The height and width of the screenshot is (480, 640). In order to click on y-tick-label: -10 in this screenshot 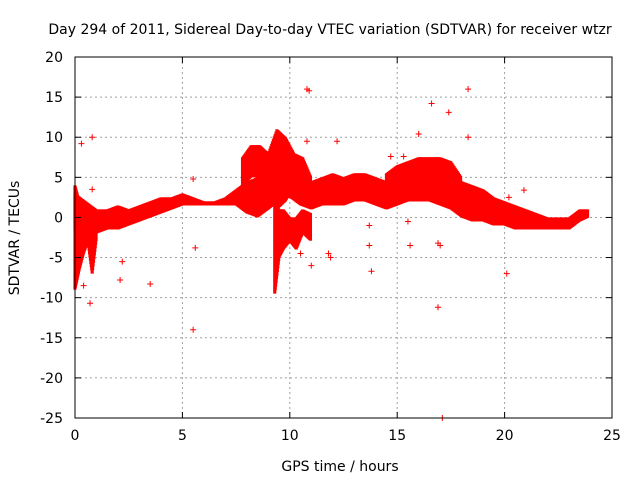, I will do `click(51, 299)`.